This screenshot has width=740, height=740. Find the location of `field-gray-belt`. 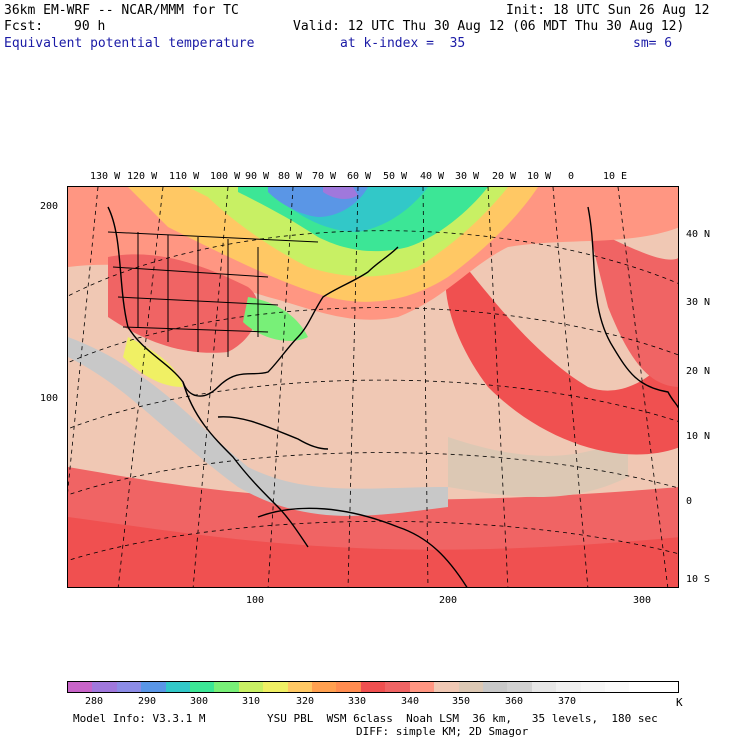

field-gray-belt is located at coordinates (258, 426).